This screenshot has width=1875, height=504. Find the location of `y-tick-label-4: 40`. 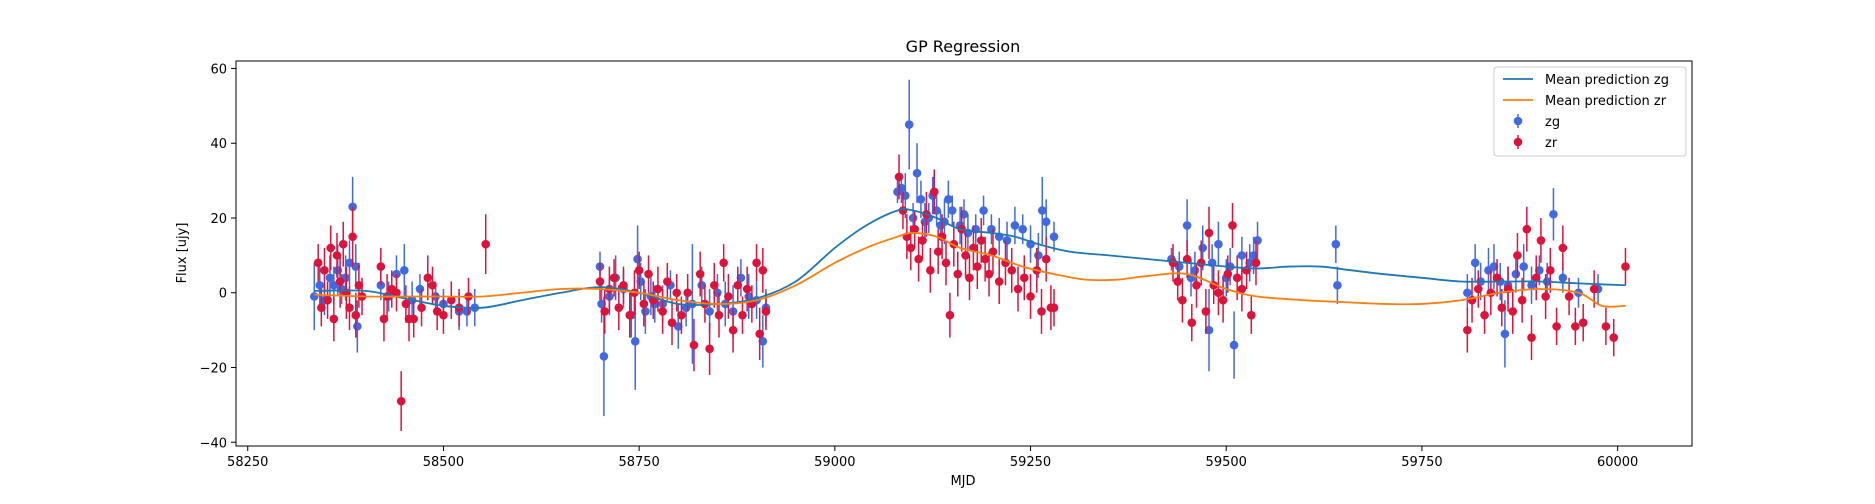

y-tick-label-4: 40 is located at coordinates (218, 144).